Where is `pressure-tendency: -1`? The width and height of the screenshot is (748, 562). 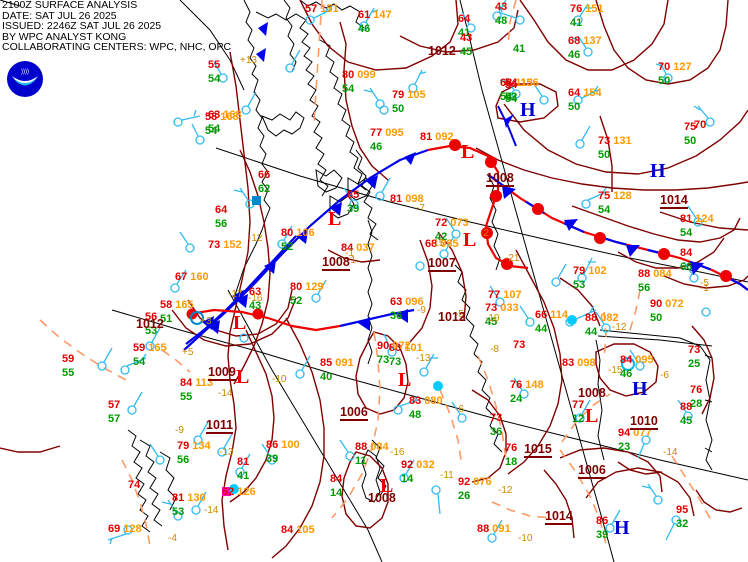 pressure-tendency: -1 is located at coordinates (349, 253).